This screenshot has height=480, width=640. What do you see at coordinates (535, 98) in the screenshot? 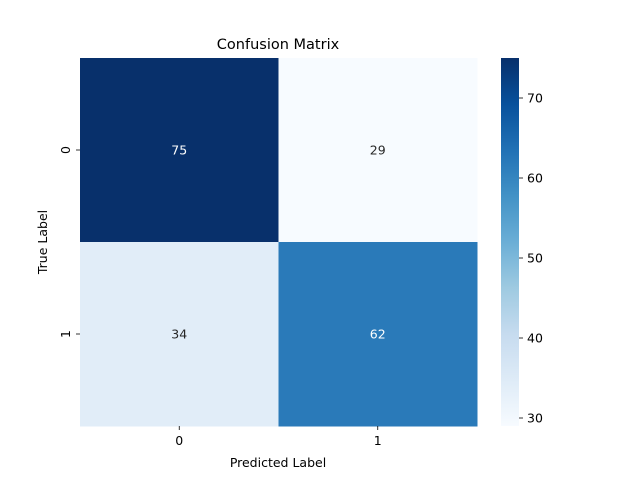
I see `colorbar-tick-label-4: 70` at bounding box center [535, 98].